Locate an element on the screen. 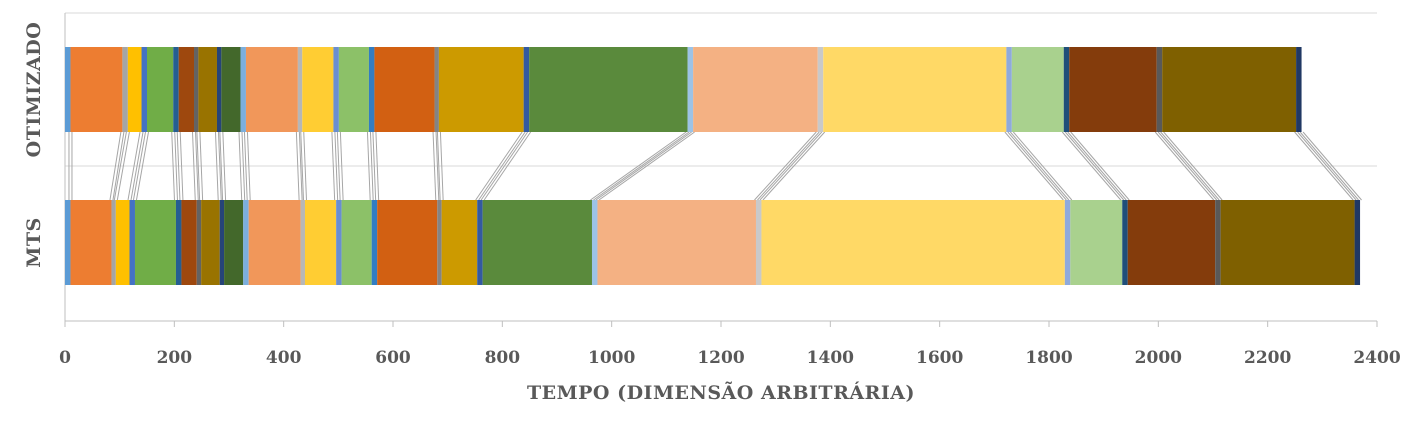 The height and width of the screenshot is (421, 1412). x-tick-label: 1200 is located at coordinates (720, 358).